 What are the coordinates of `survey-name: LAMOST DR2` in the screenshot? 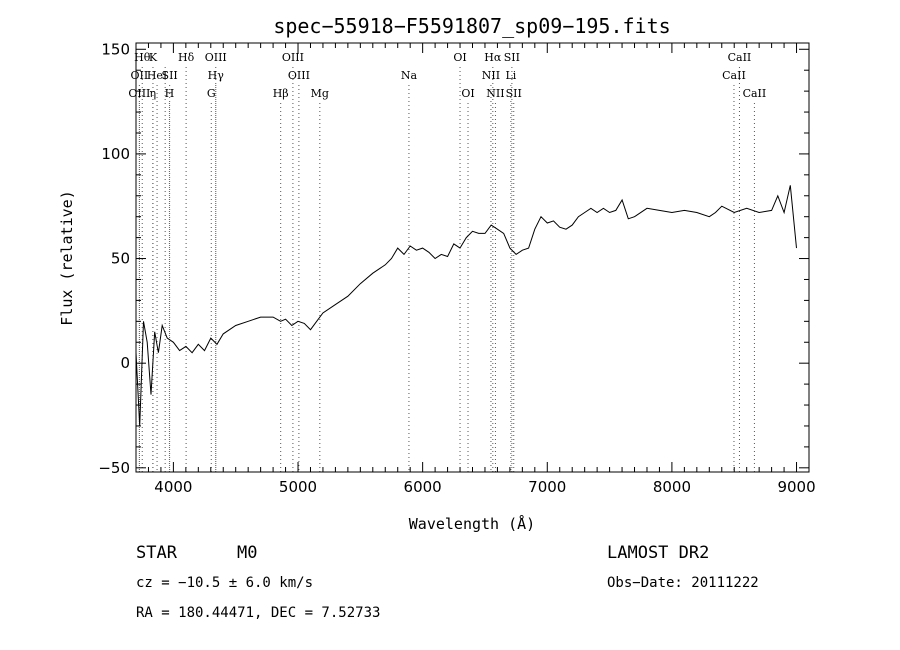 It's located at (658, 553).